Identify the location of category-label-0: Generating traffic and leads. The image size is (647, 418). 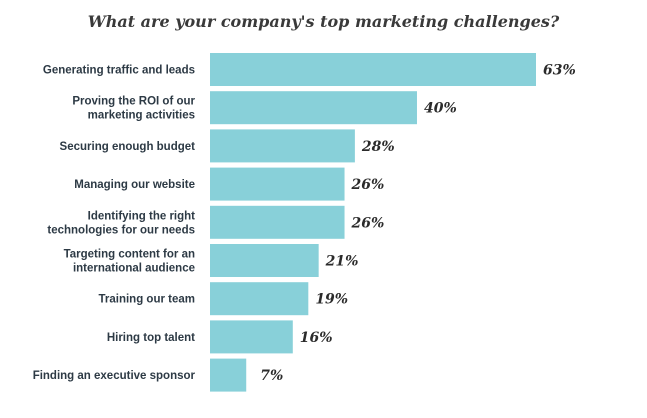
(119, 71).